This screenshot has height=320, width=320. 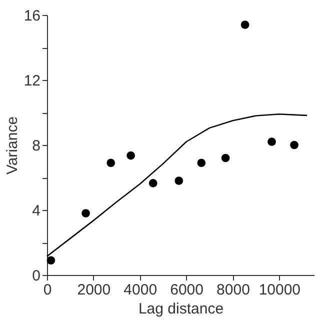 I want to click on y-axis-title: Variance, so click(x=12, y=145).